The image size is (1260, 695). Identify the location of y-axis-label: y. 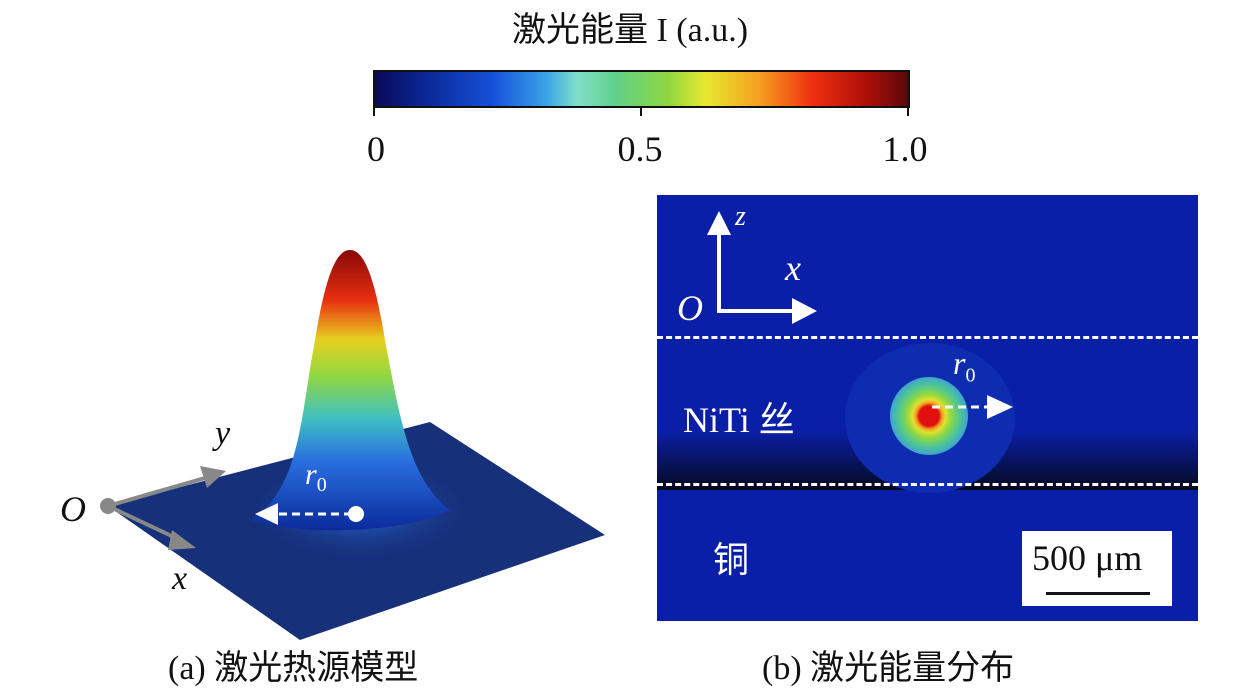
(223, 433).